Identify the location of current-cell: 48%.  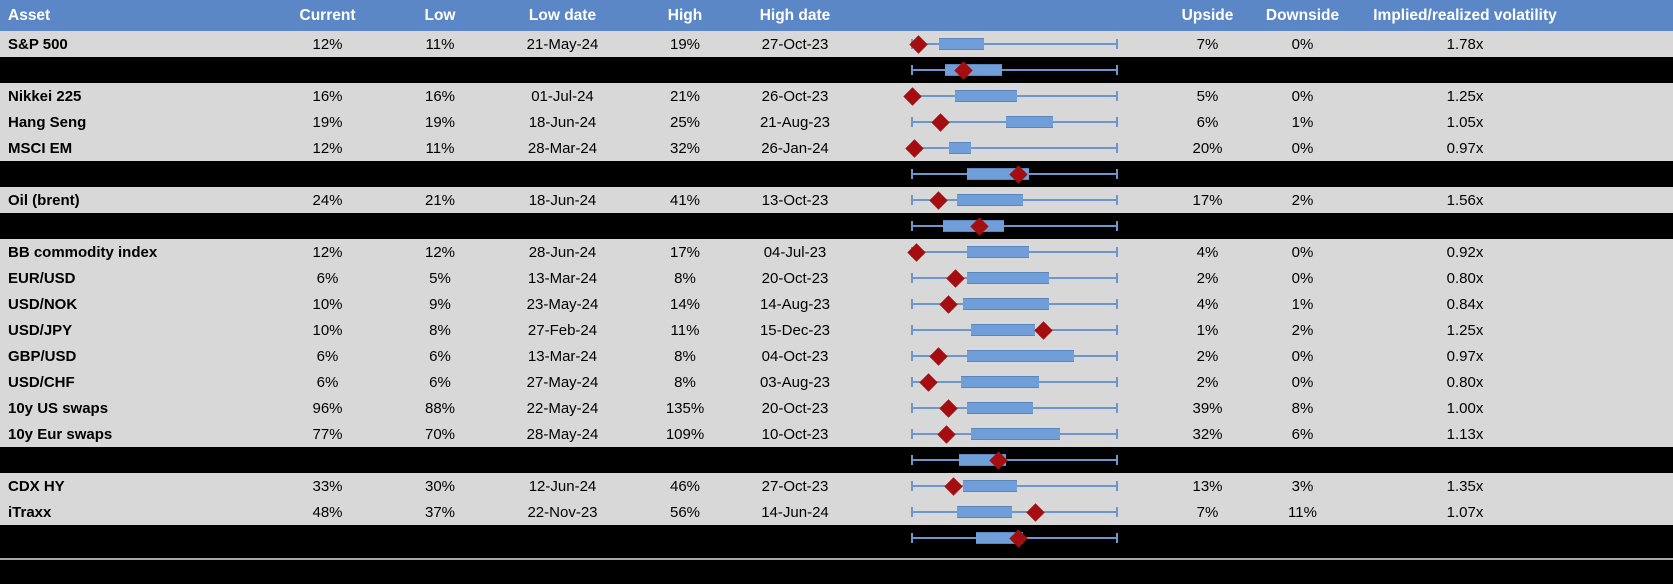
(327, 512).